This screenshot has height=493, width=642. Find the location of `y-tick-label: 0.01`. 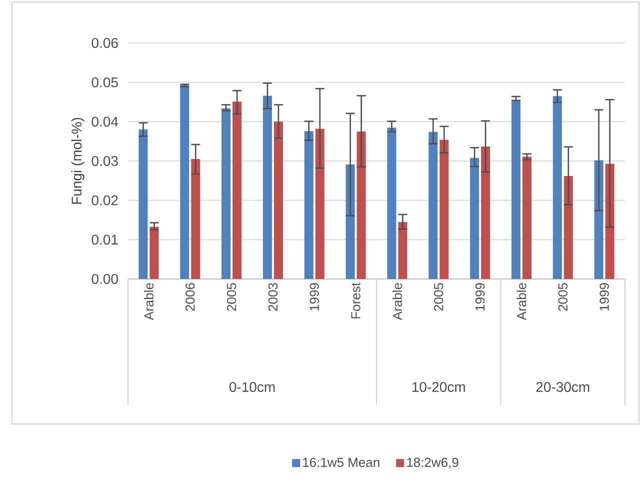

y-tick-label: 0.01 is located at coordinates (105, 239).